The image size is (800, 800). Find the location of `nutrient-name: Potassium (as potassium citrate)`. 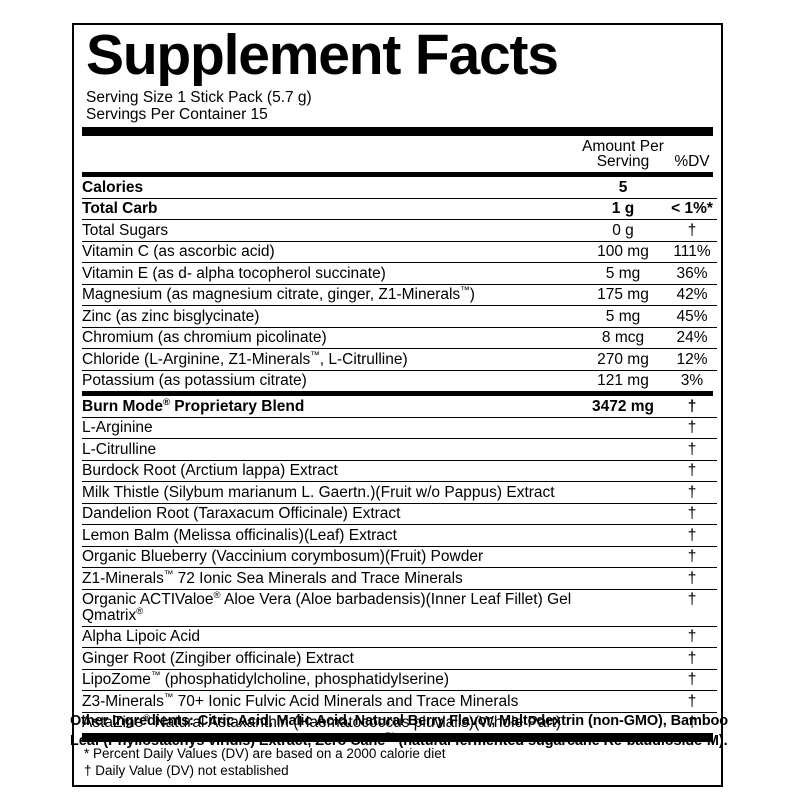

nutrient-name: Potassium (as potassium citrate) is located at coordinates (330, 380).